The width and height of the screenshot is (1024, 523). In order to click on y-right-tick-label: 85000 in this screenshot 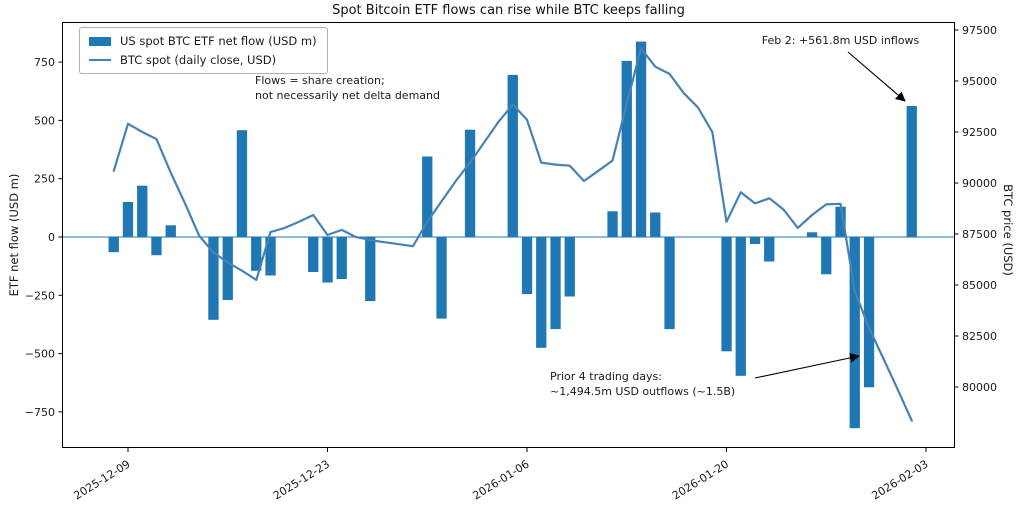, I will do `click(979, 285)`.